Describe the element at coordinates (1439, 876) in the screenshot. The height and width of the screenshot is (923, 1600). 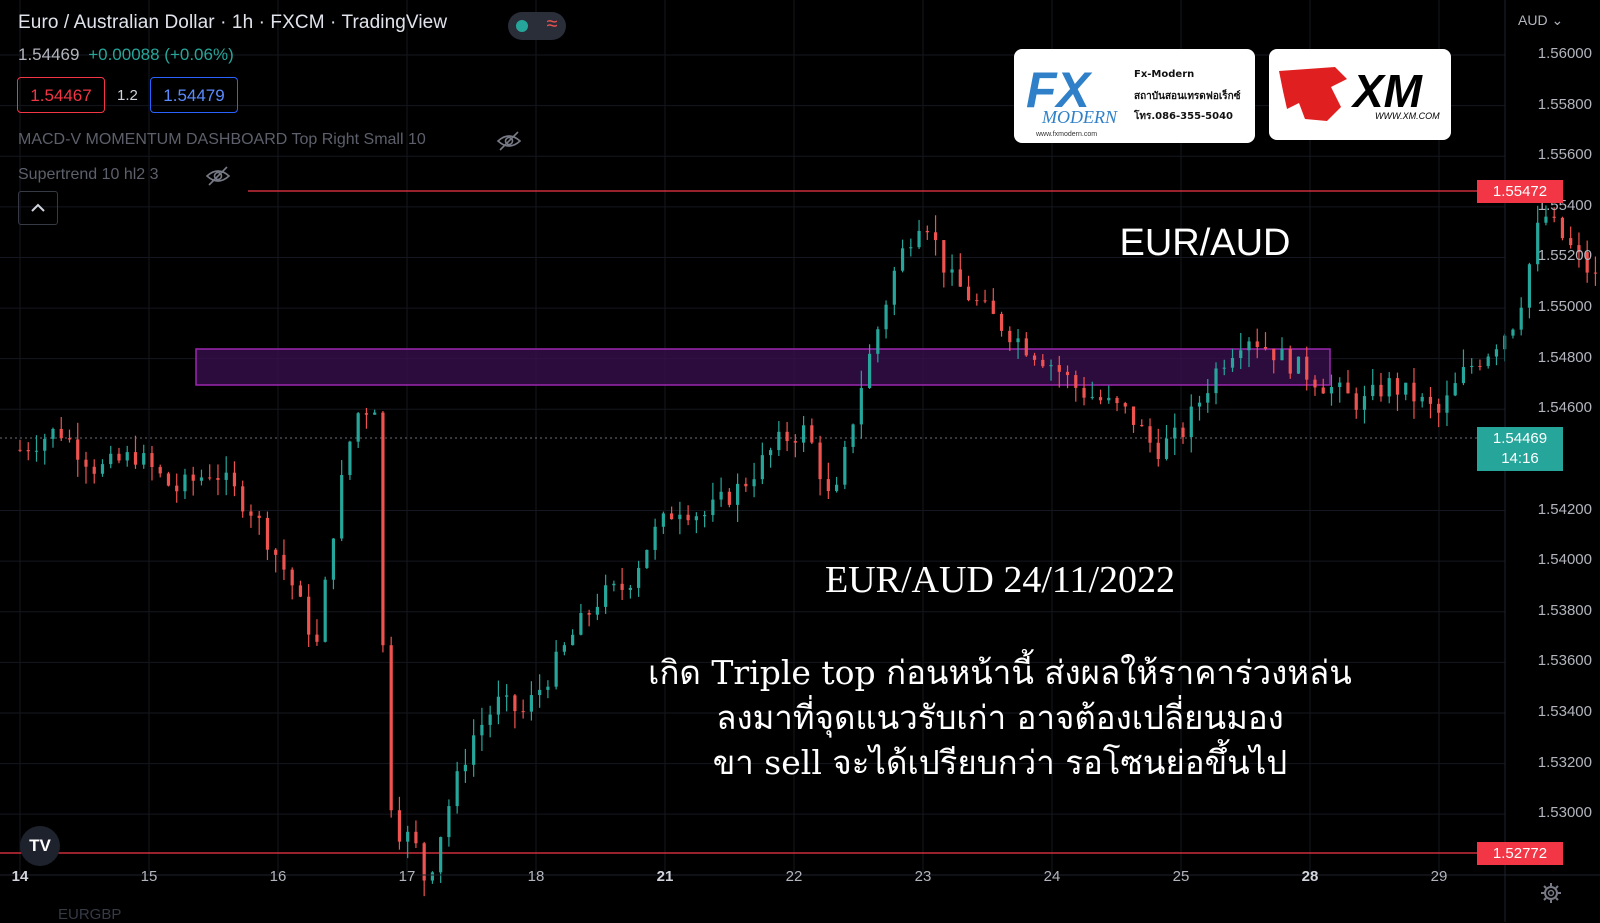
I see `time-axis-label: 29` at that location.